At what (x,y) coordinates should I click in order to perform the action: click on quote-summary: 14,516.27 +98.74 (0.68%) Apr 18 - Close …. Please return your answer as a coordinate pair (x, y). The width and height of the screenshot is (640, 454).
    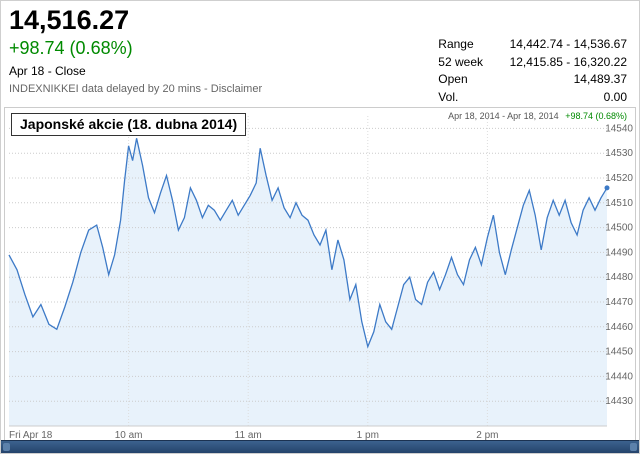
    Looking at the image, I should click on (135, 56).